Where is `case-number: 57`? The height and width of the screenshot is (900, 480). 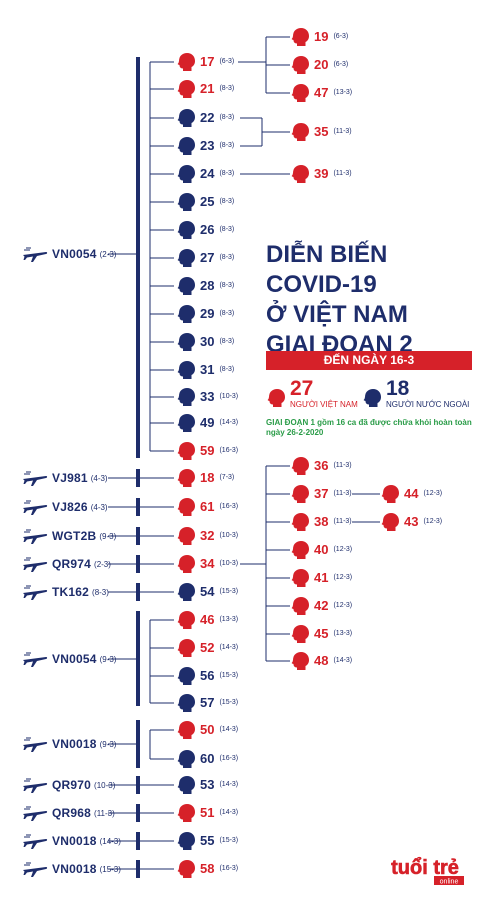 case-number: 57 is located at coordinates (207, 702).